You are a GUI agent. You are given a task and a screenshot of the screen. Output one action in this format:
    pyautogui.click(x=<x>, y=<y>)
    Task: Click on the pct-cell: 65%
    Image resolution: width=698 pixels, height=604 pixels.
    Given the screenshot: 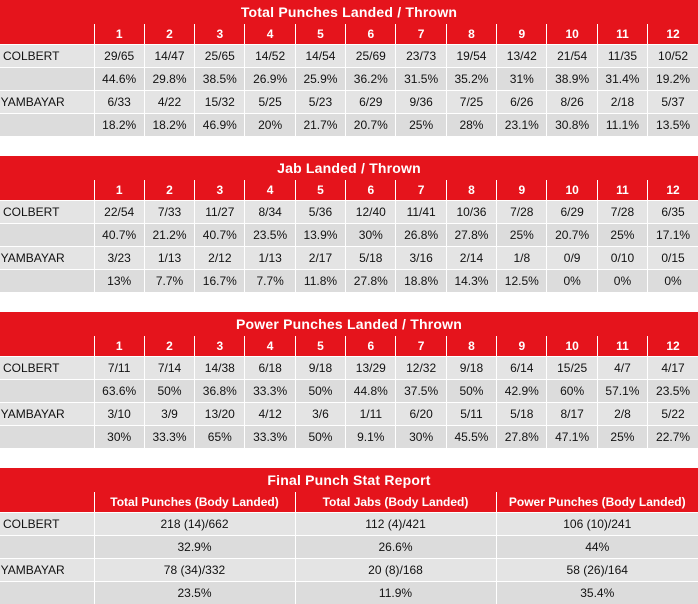 What is the action you would take?
    pyautogui.click(x=220, y=437)
    